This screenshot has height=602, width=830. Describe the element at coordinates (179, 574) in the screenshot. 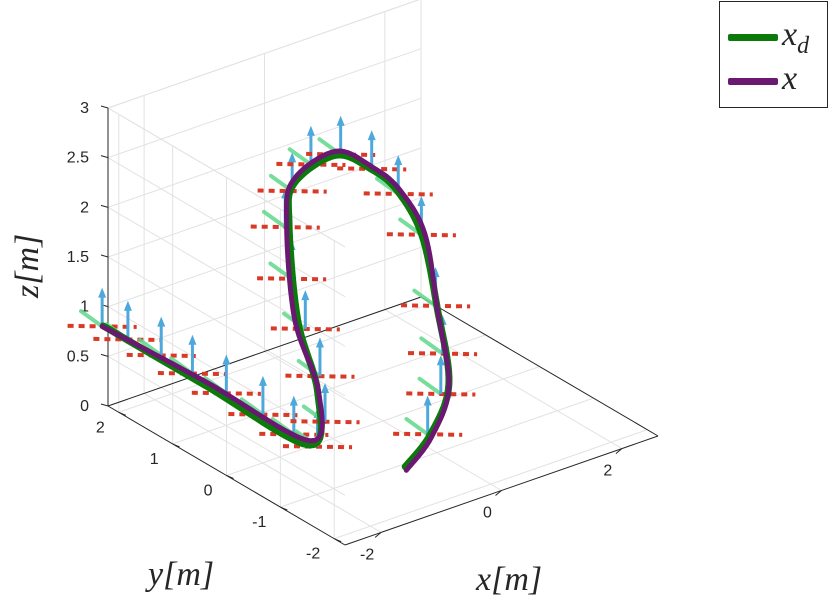

I see `y-axis-label: y[m]` at that location.